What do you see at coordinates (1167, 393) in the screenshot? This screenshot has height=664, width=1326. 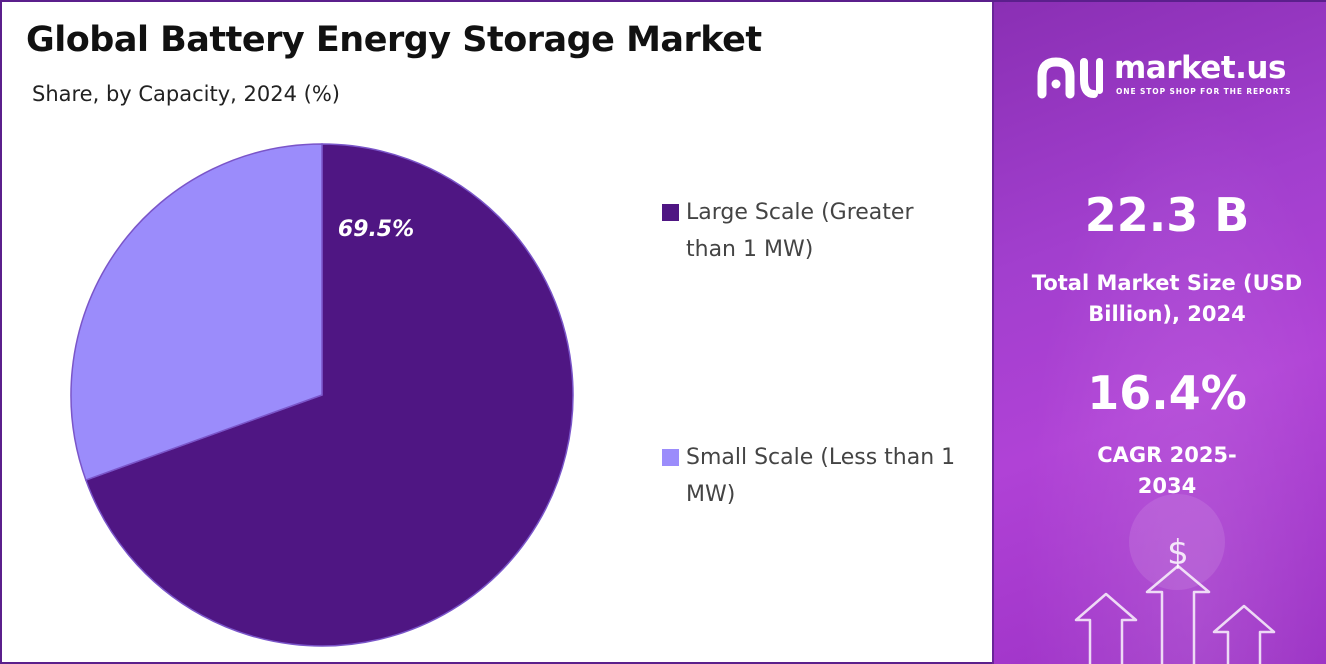 I see `cagr-value: 16.4%` at bounding box center [1167, 393].